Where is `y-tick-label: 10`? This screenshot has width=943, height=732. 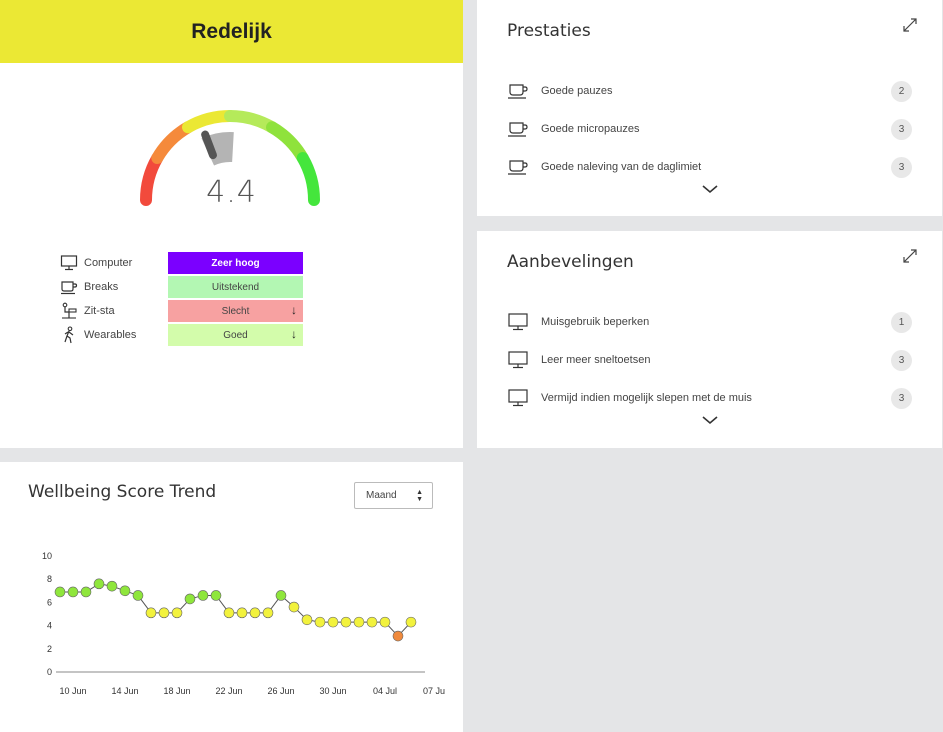 y-tick-label: 10 is located at coordinates (47, 556).